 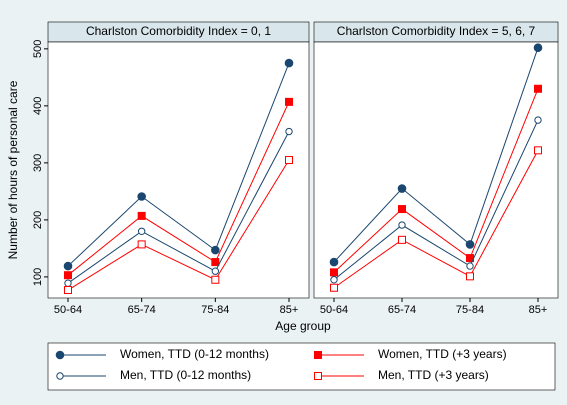 What do you see at coordinates (13, 169) in the screenshot?
I see `y-axis-label: Number of hours of personal care` at bounding box center [13, 169].